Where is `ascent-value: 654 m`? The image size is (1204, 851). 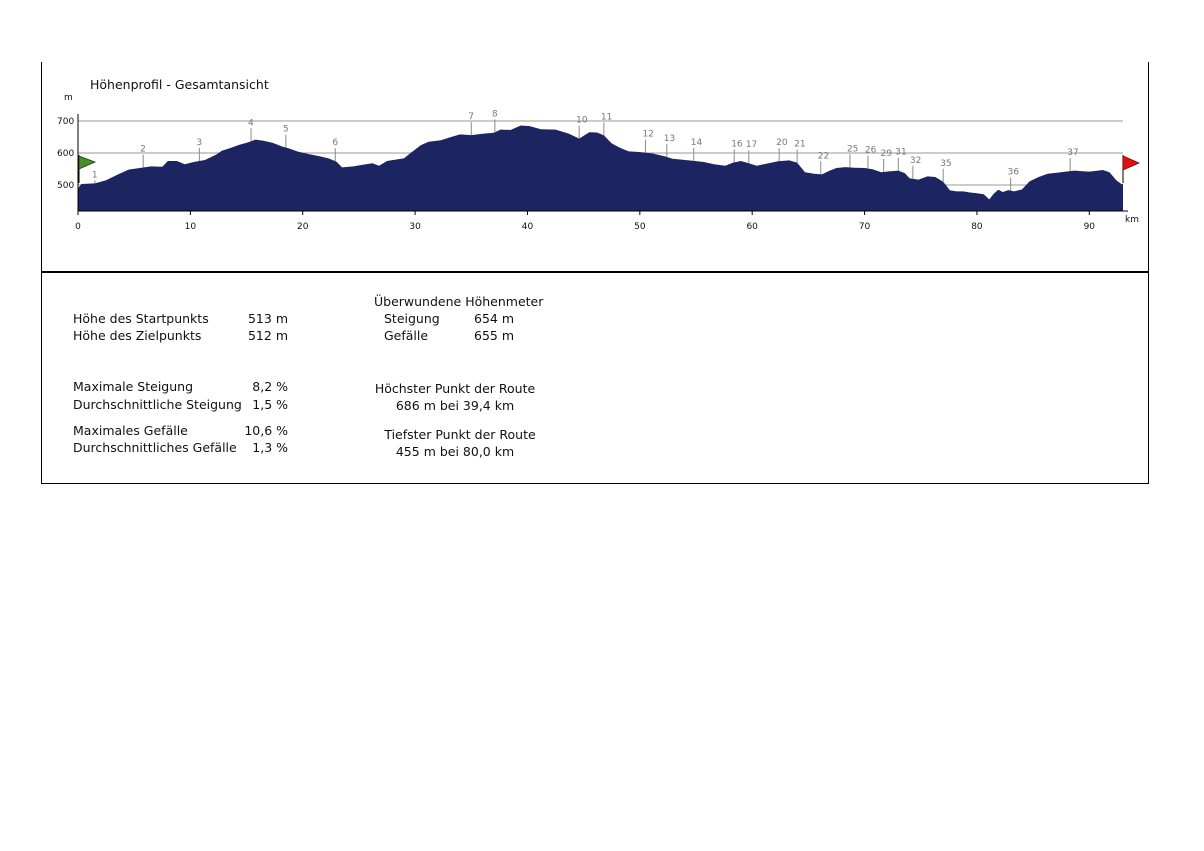 ascent-value: 654 m is located at coordinates (494, 318).